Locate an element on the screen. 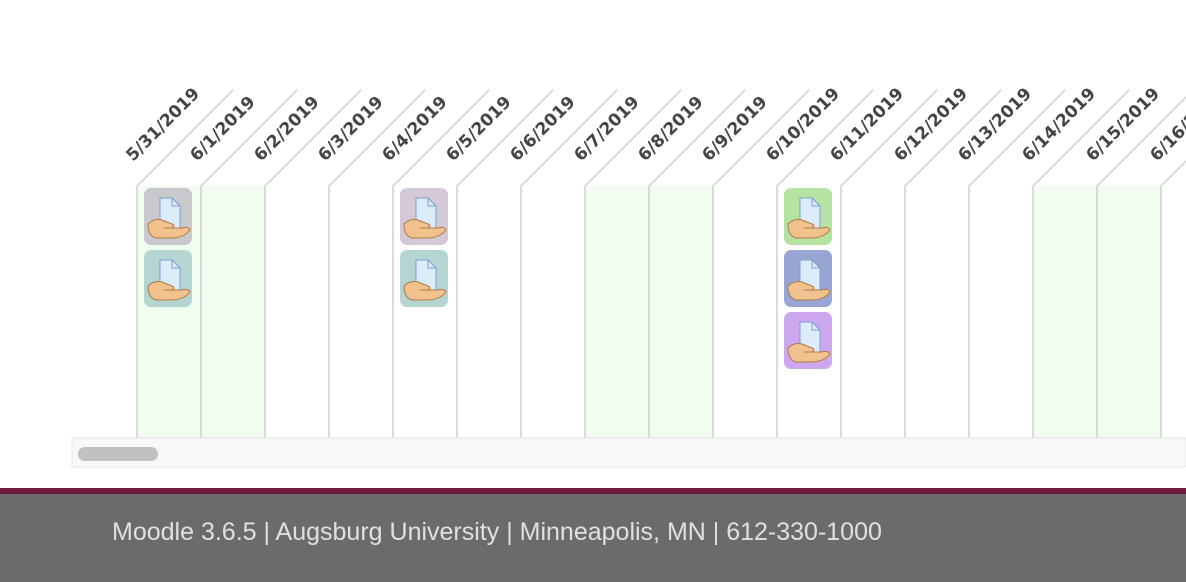  scrollbar-thumb is located at coordinates (118, 454).